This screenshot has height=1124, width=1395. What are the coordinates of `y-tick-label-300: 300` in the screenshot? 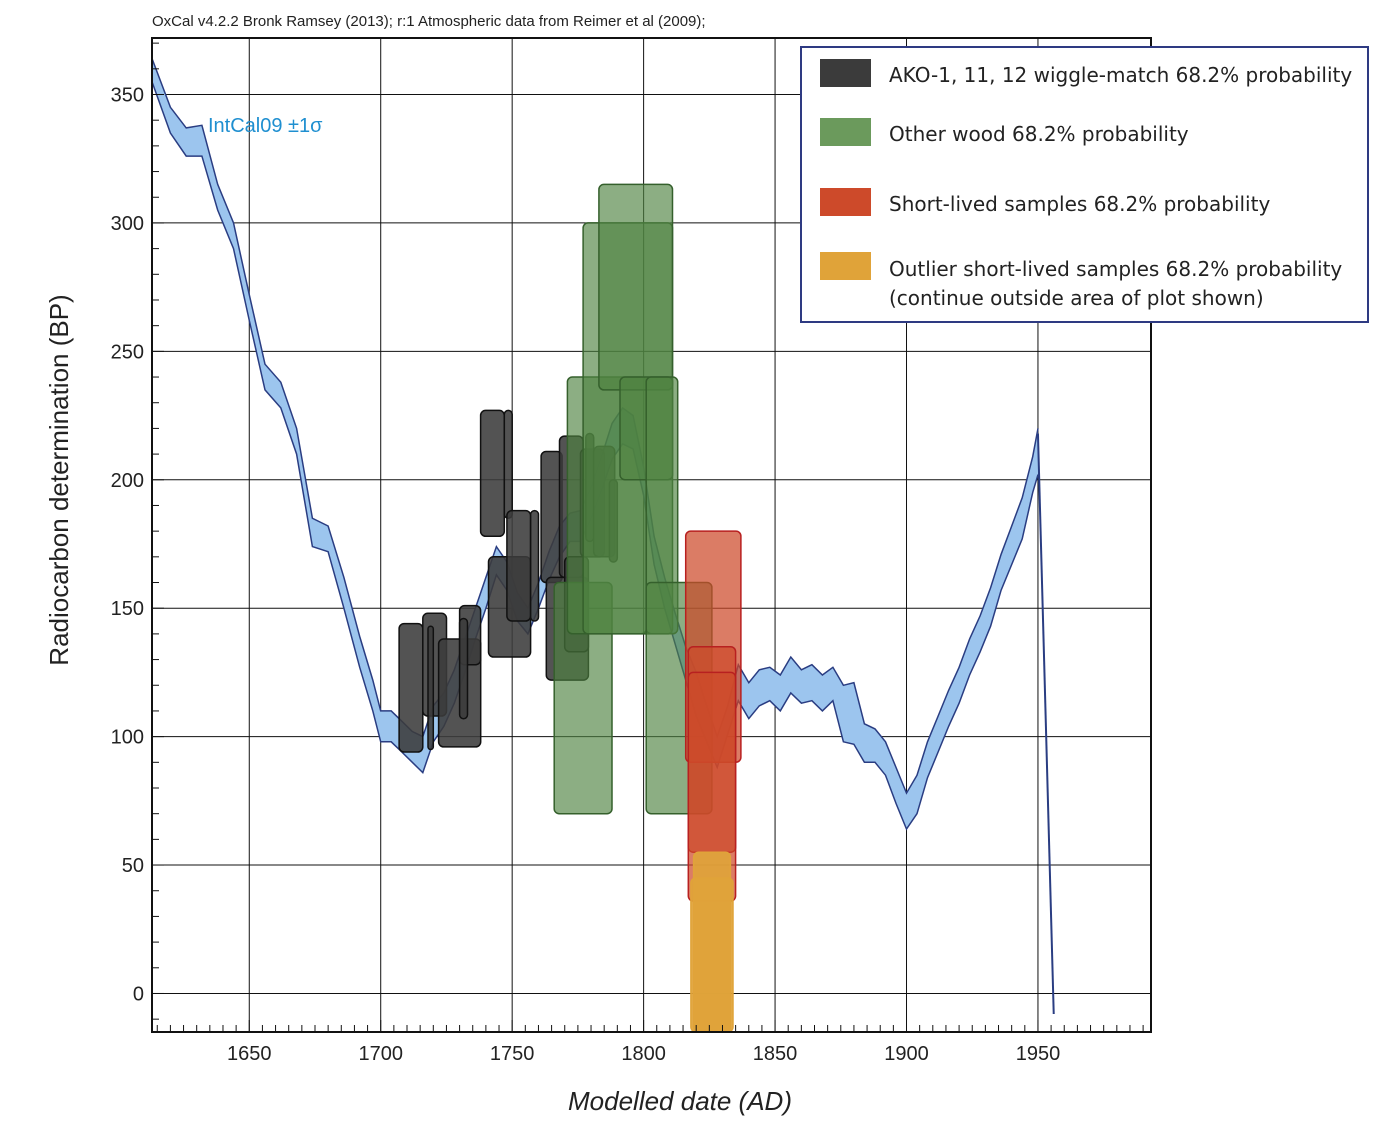 It's located at (127, 224).